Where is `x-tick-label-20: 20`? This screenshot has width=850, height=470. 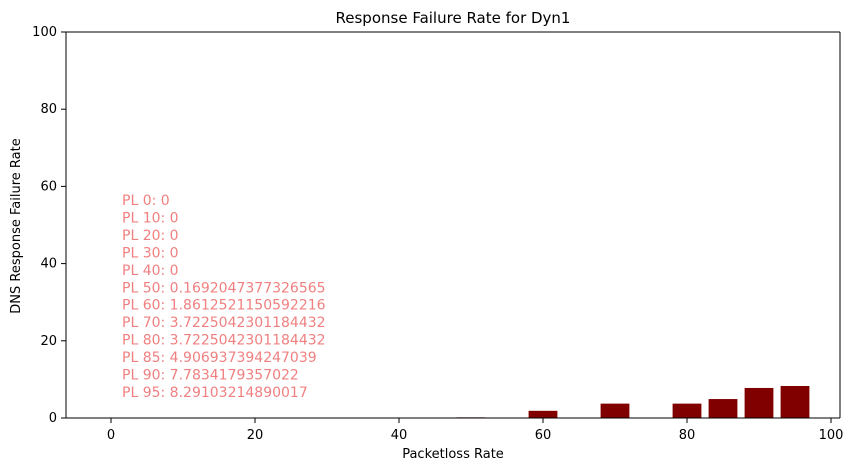
x-tick-label-20: 20 is located at coordinates (255, 435).